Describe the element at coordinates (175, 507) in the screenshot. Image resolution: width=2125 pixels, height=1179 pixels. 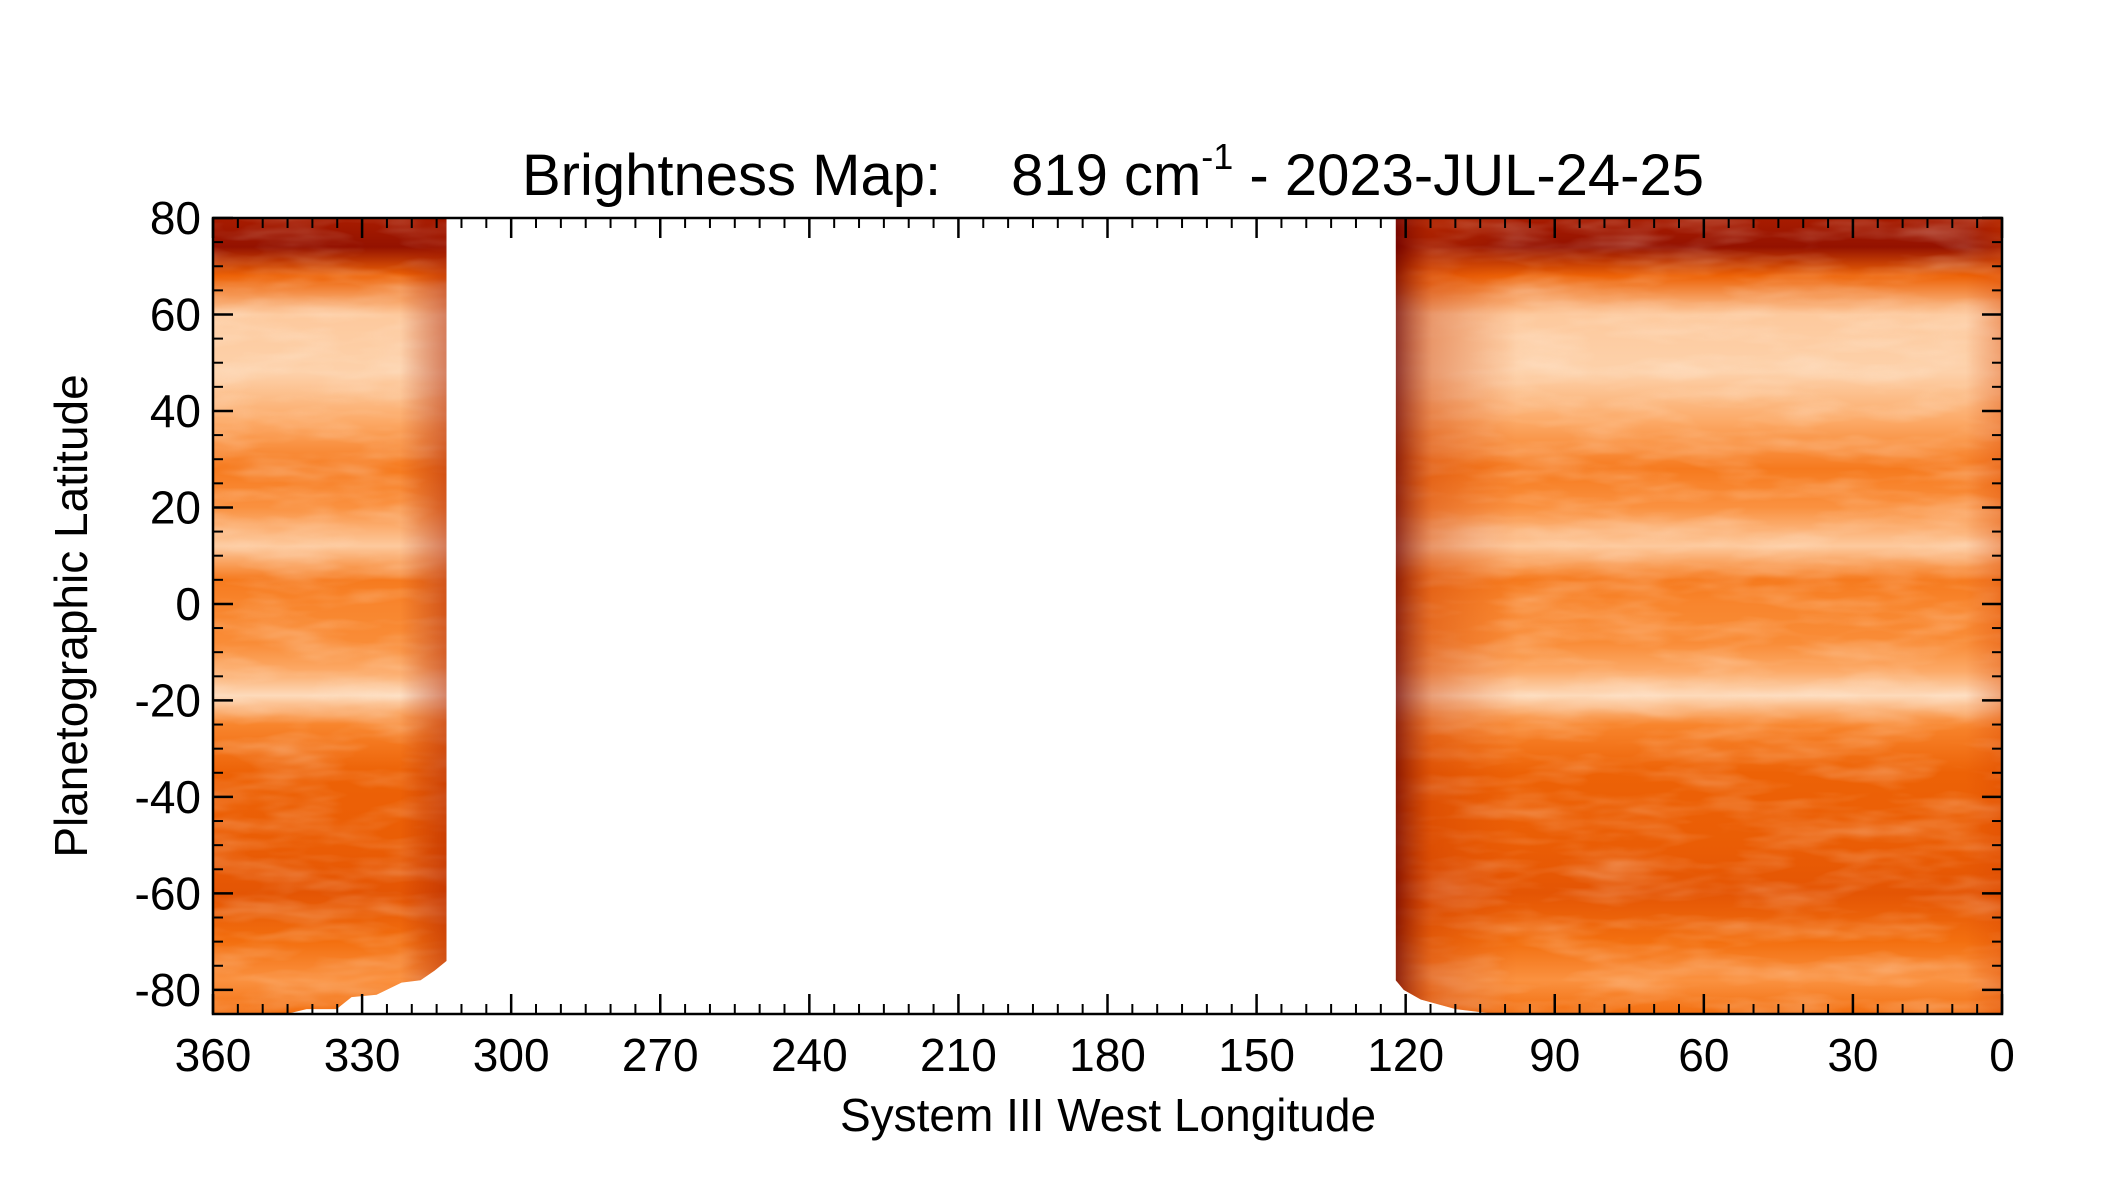
I see `y-tick-label: 20` at that location.